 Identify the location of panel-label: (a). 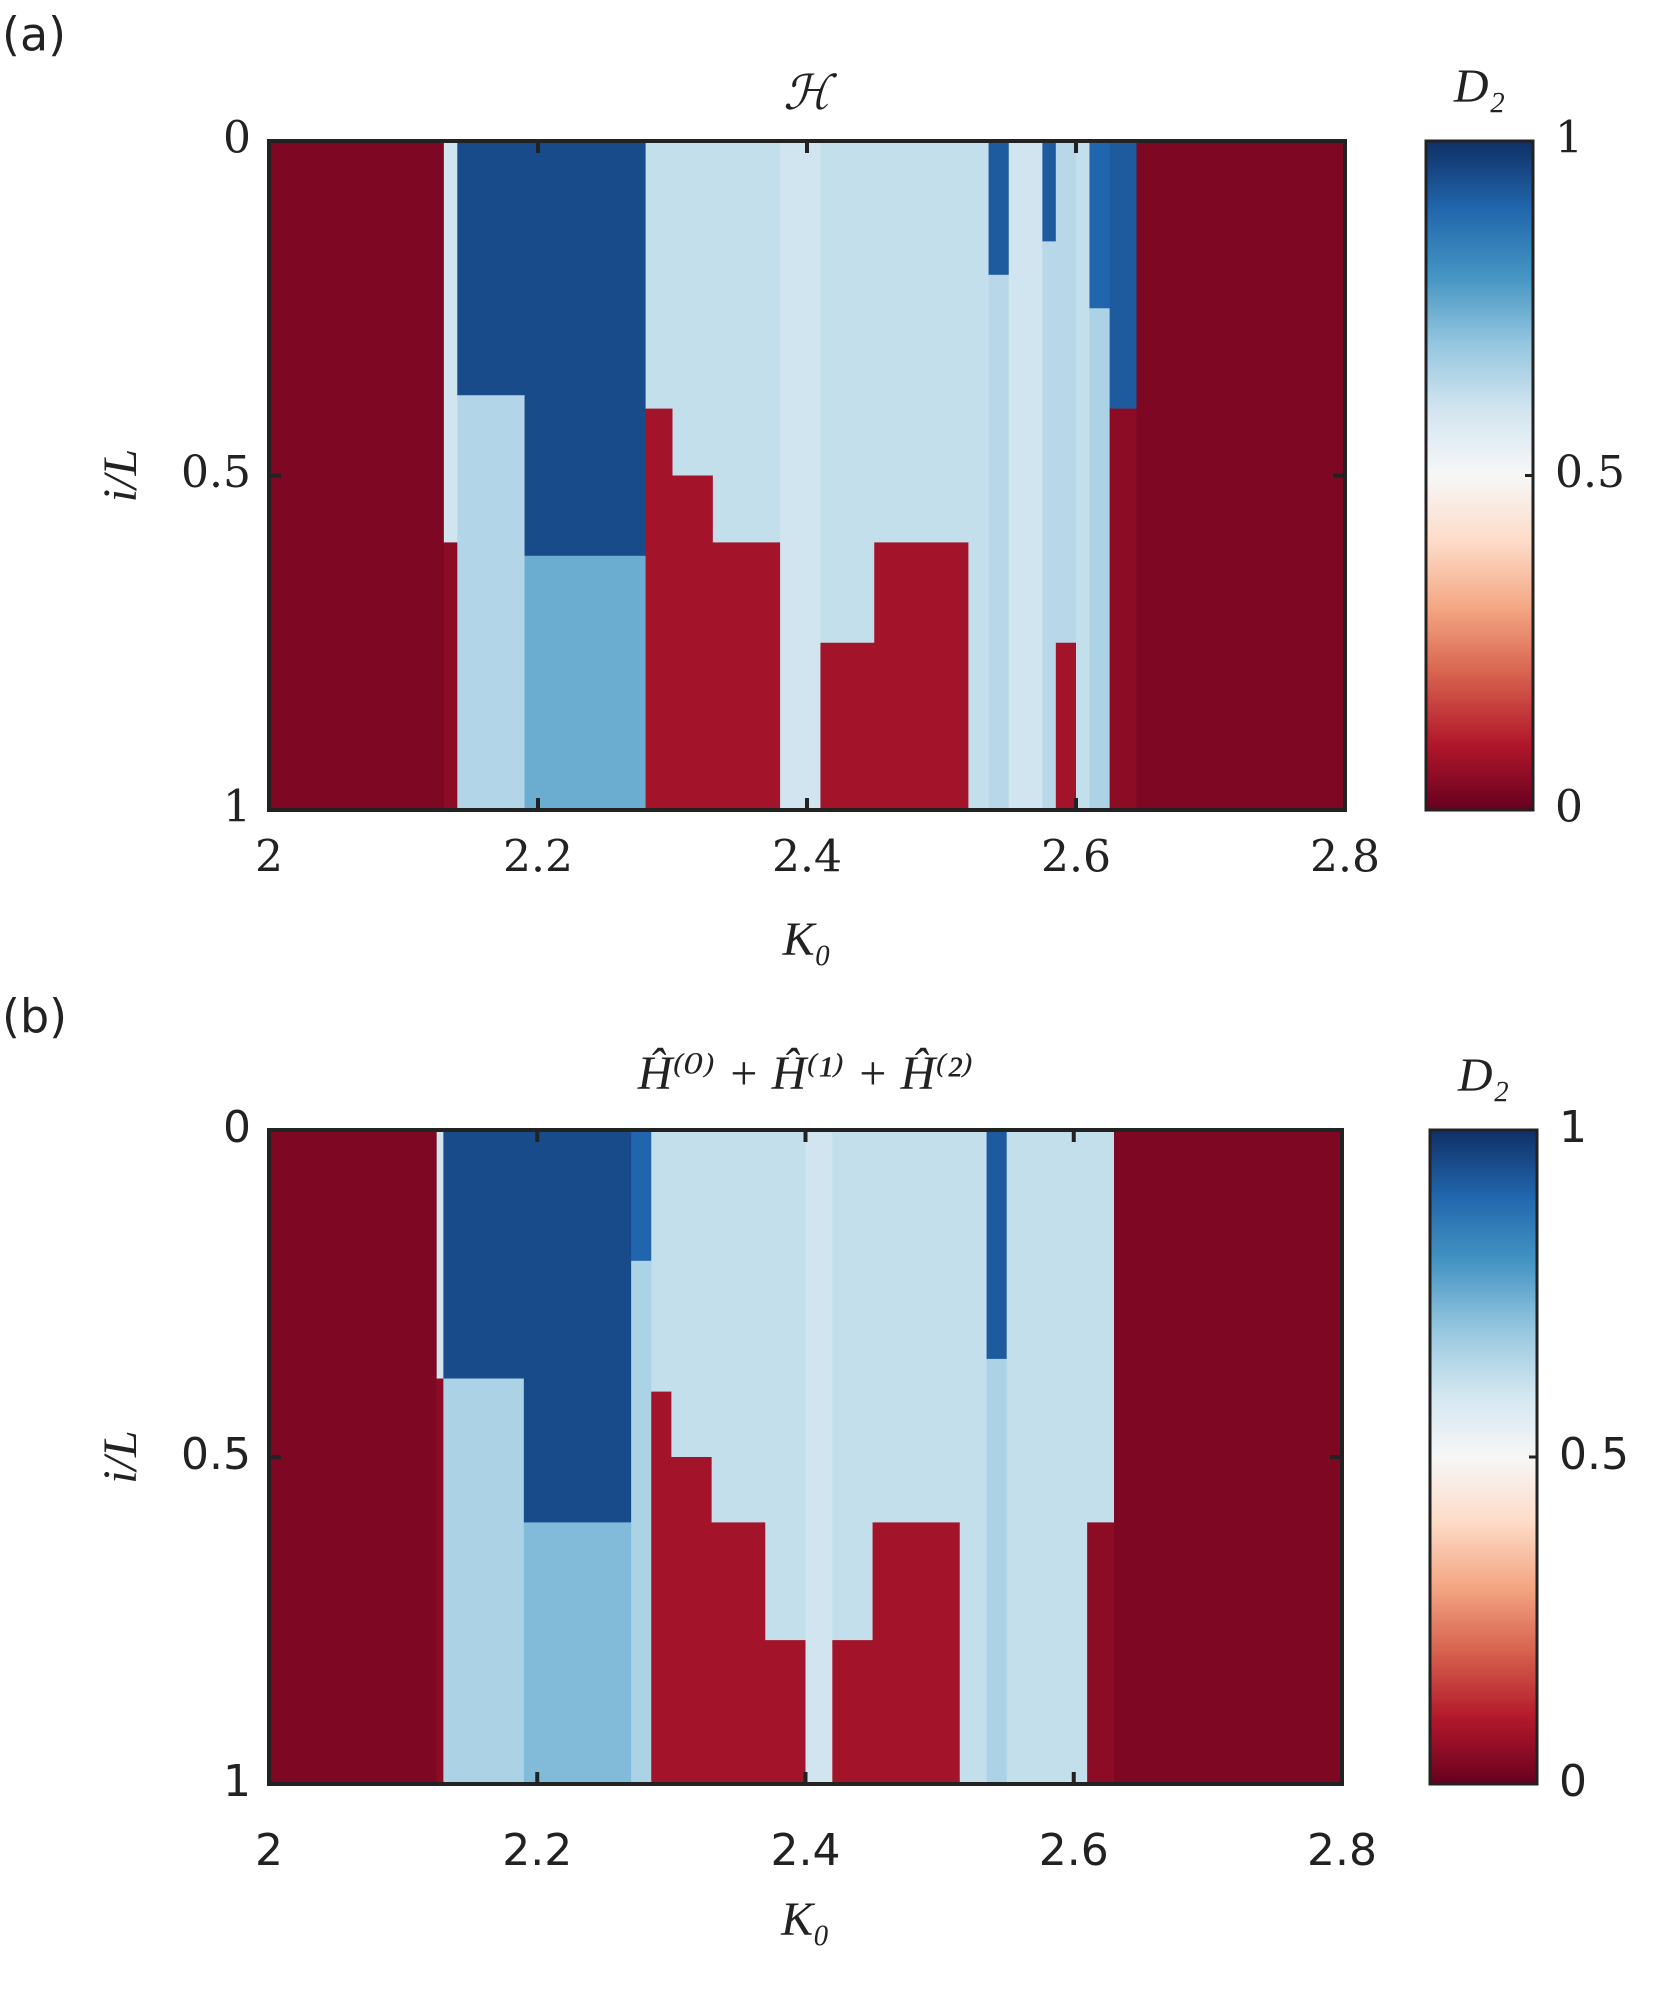
(34, 35).